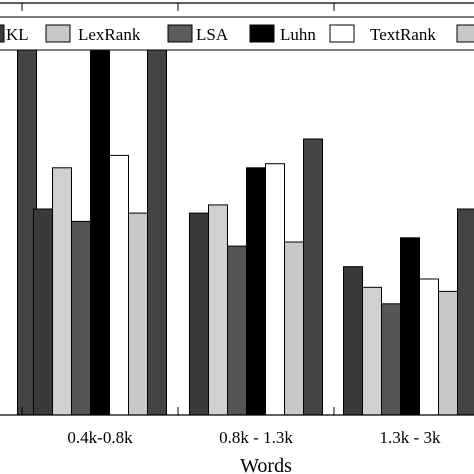 The width and height of the screenshot is (474, 474). I want to click on legend-label-4: TextRank, so click(403, 34).